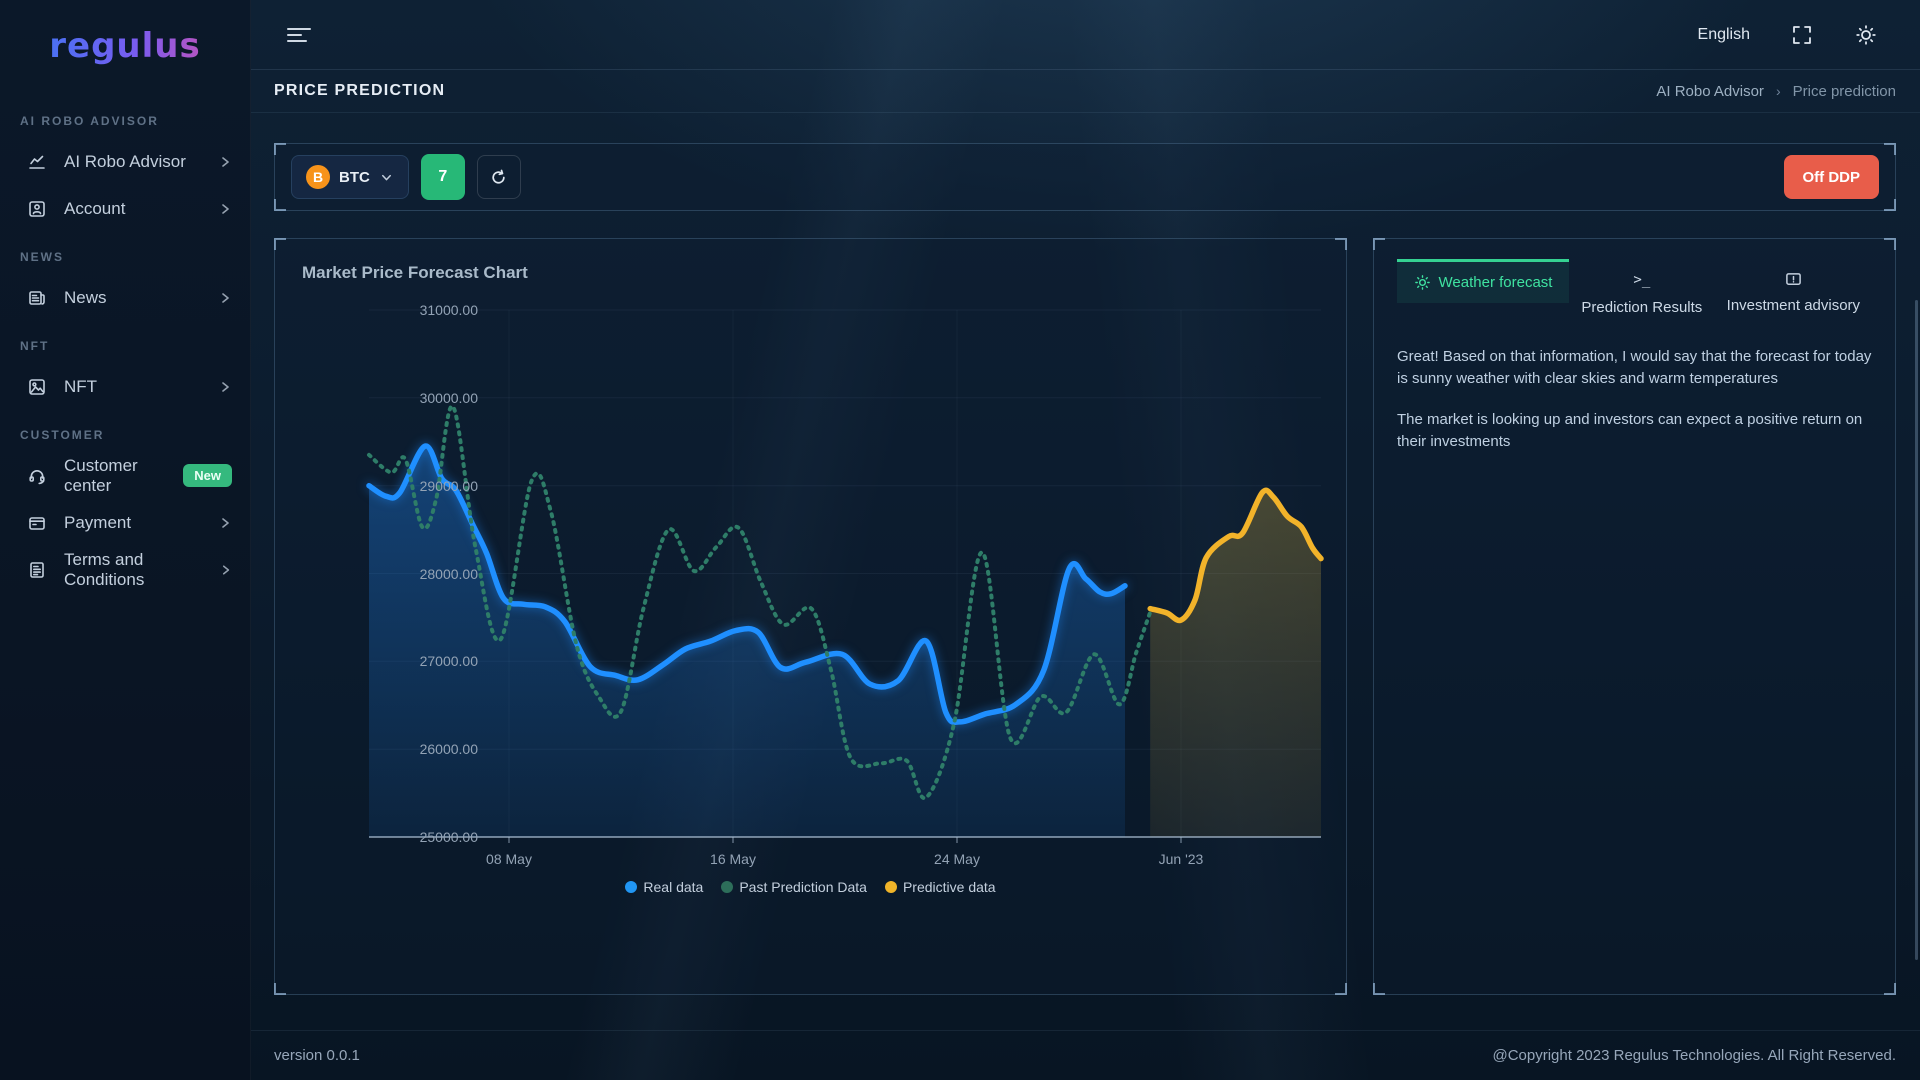  I want to click on breadcrumb: AI Robo Advisor › Price prediction, so click(1776, 91).